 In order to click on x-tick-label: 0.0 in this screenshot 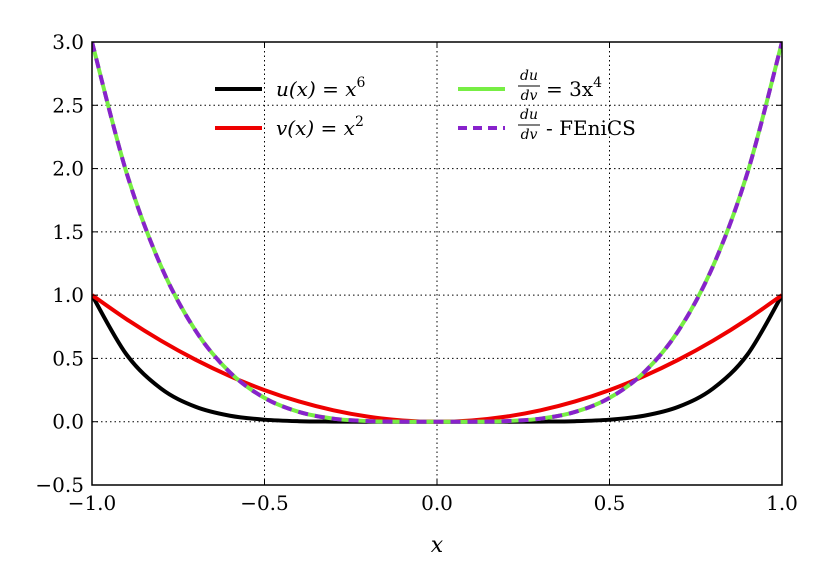, I will do `click(437, 503)`.